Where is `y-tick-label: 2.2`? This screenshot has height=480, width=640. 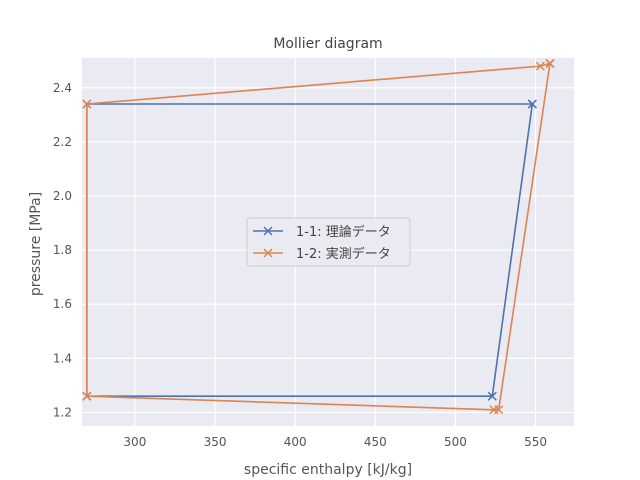
y-tick-label: 2.2 is located at coordinates (62, 142).